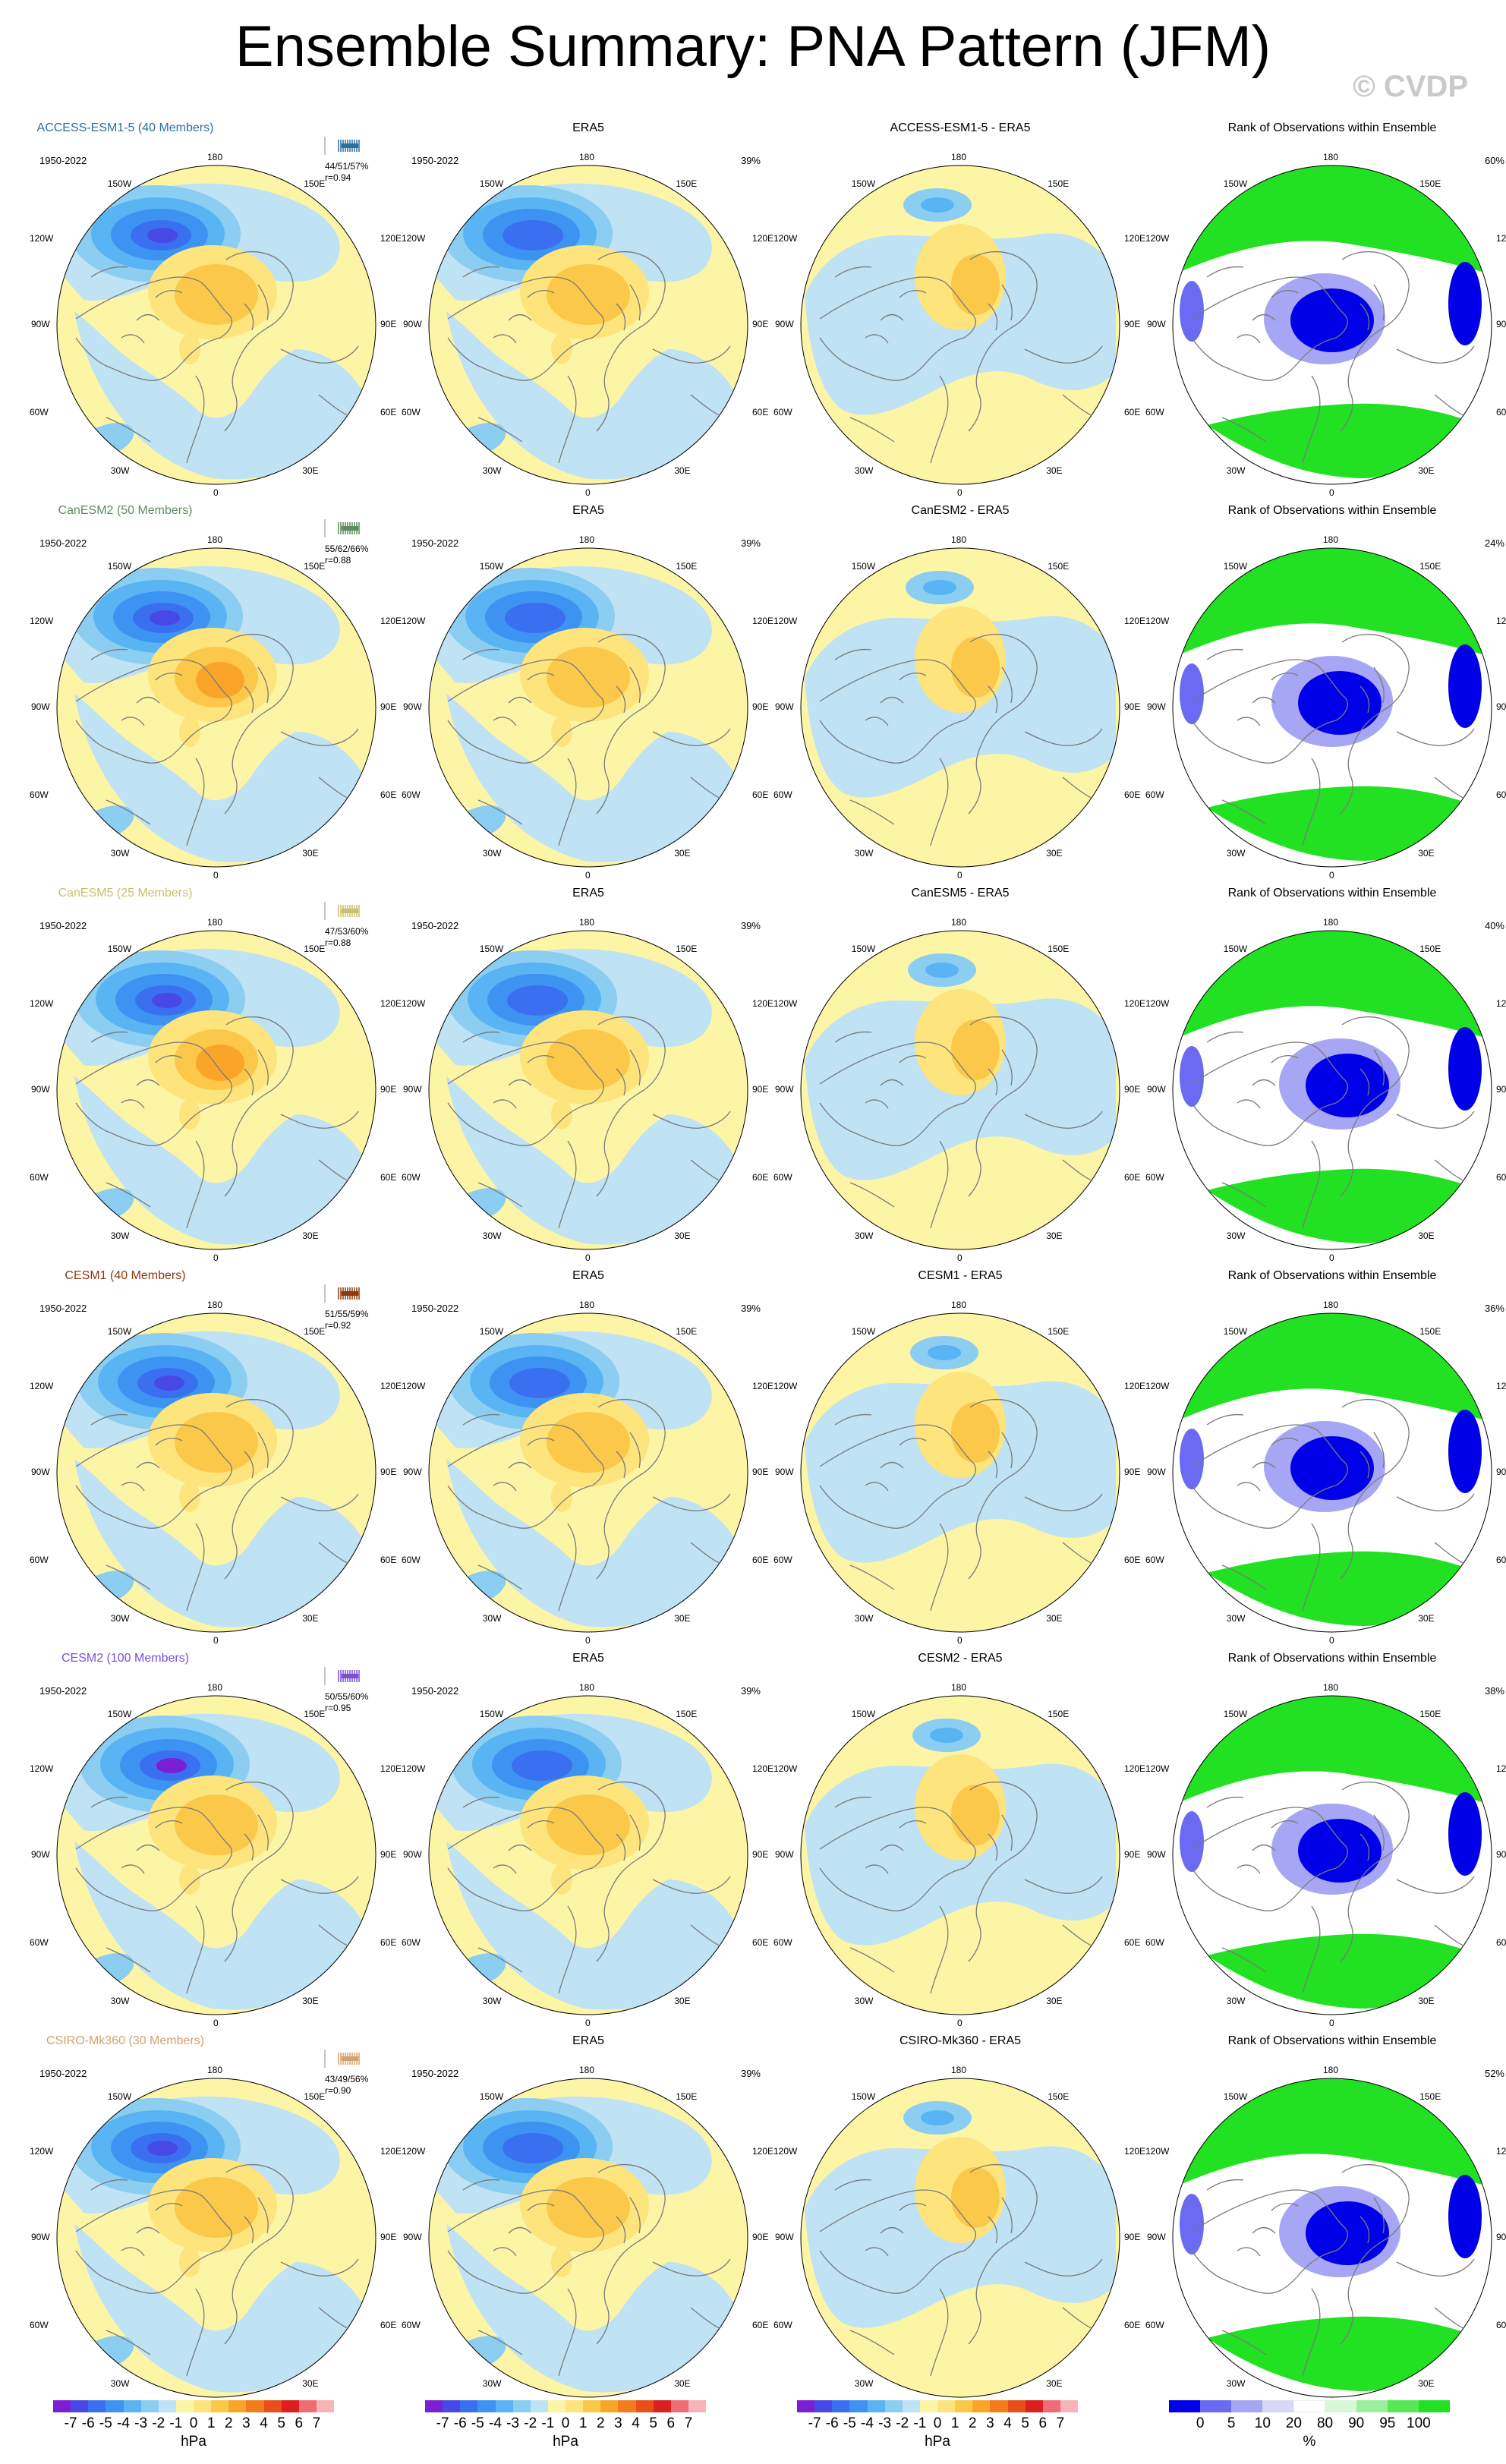  Describe the element at coordinates (342, 1293) in the screenshot. I see `ensemble-spread-glyph` at that location.